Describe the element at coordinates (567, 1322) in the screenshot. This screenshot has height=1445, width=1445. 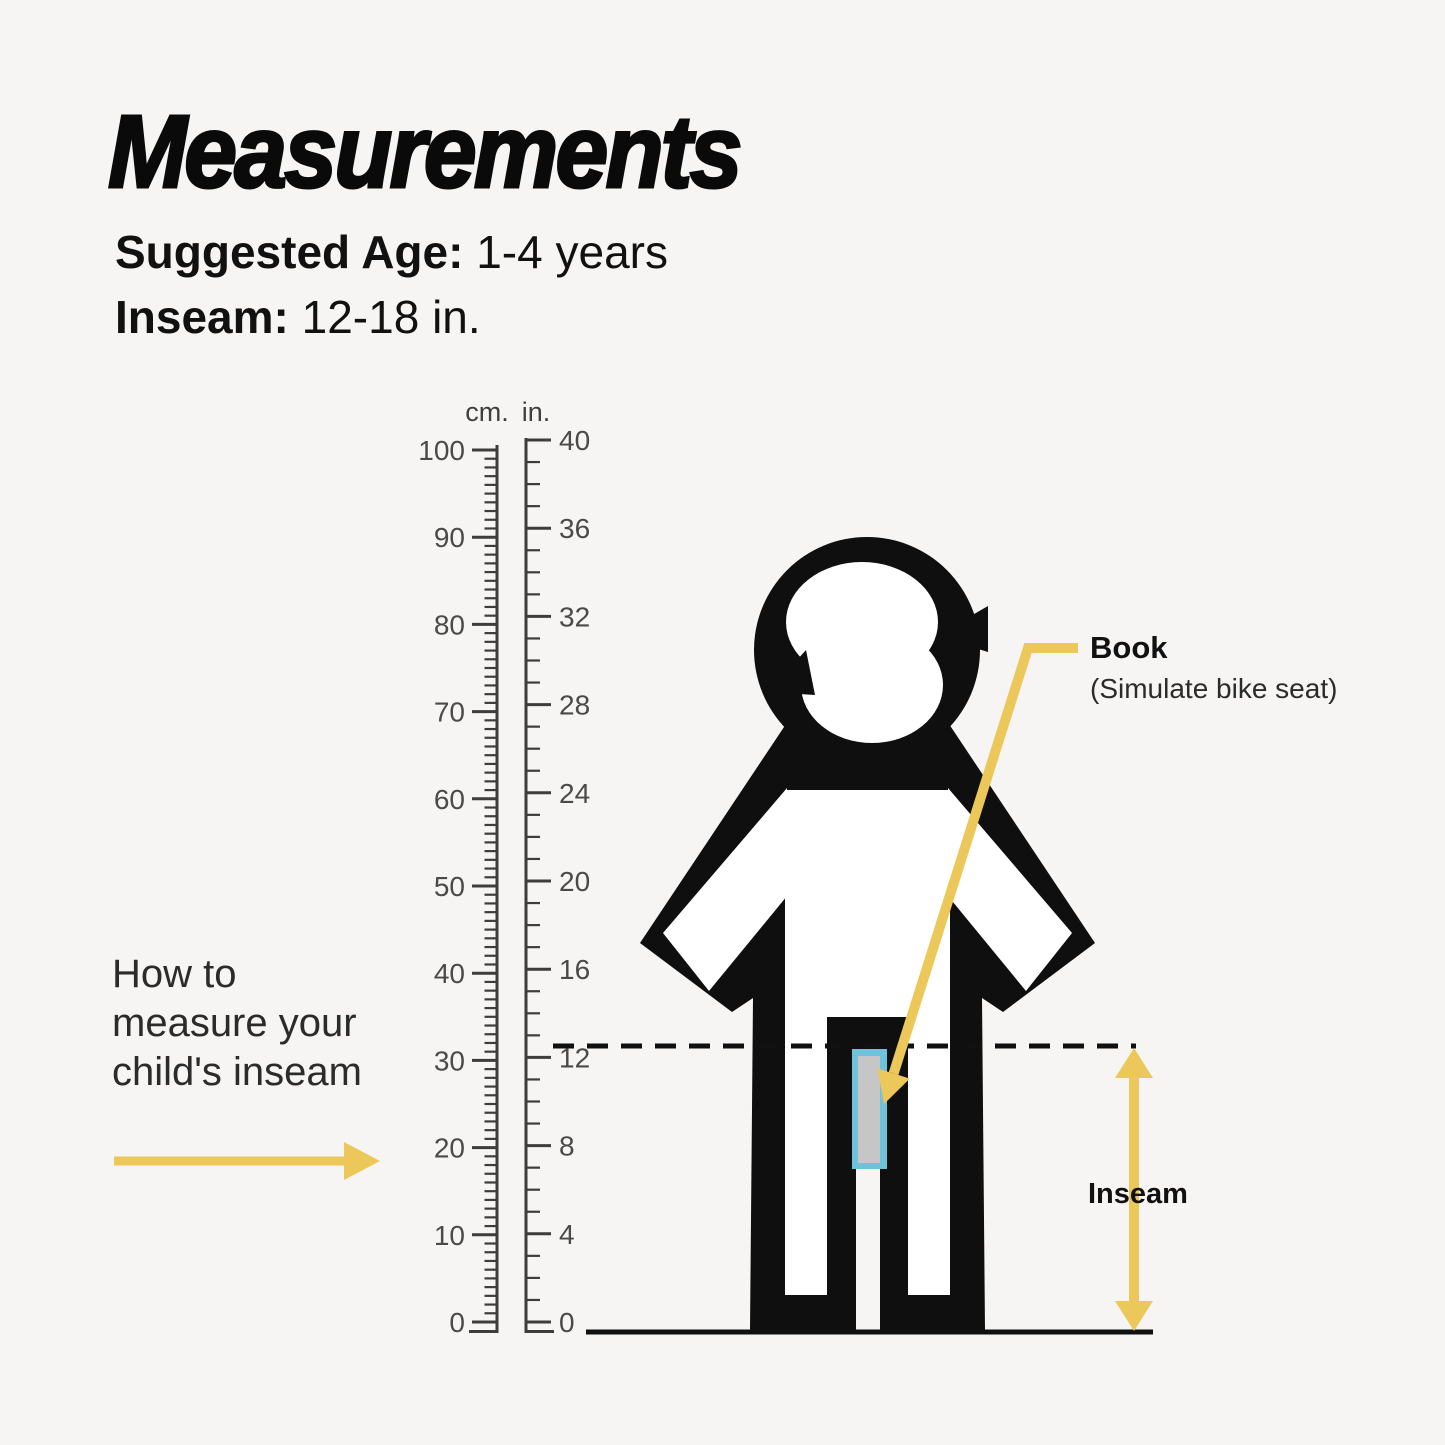
I see `in-ruler-tick-label: 0` at that location.